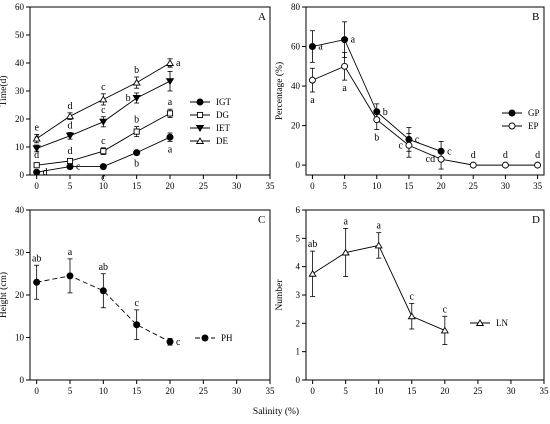 Image resolution: width=550 pixels, height=424 pixels. Describe the element at coordinates (425, 115) in the screenshot. I see `series-line-ep` at that location.